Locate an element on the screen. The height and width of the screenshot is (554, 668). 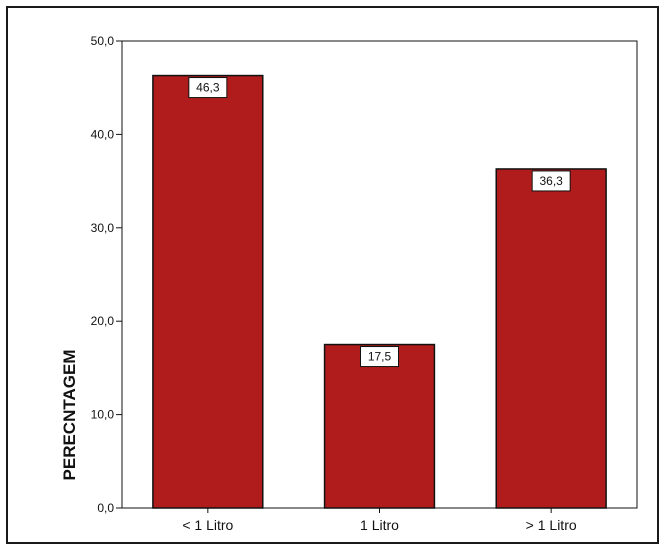
y-tick-label: 30,0 is located at coordinates (103, 228).